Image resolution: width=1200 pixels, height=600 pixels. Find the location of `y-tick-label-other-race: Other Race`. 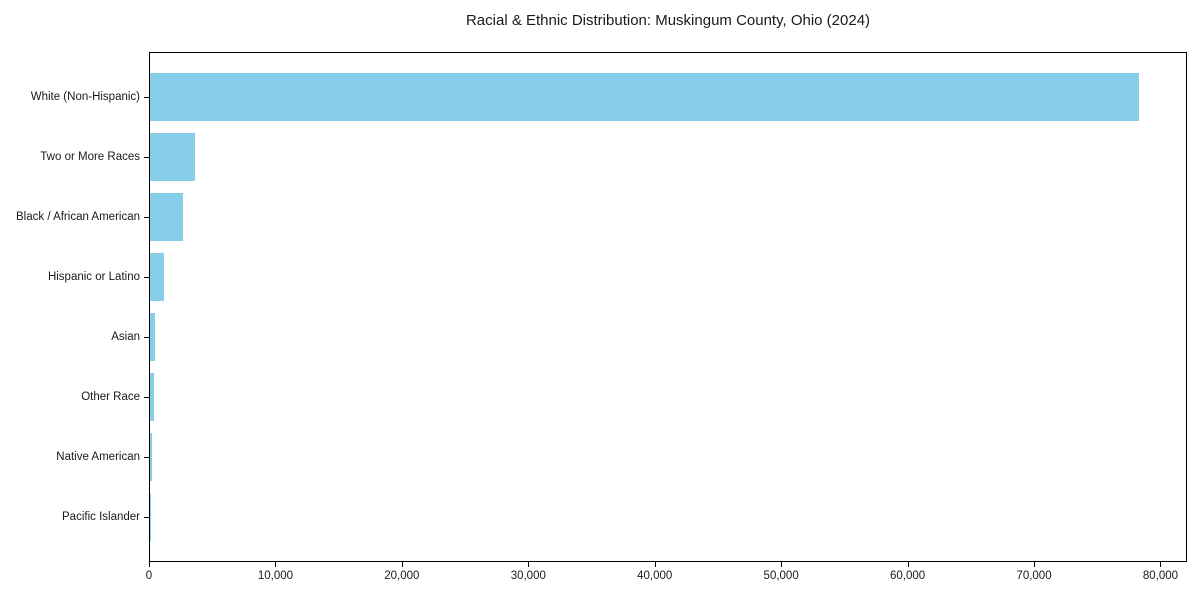

y-tick-label-other-race: Other Race is located at coordinates (110, 397).